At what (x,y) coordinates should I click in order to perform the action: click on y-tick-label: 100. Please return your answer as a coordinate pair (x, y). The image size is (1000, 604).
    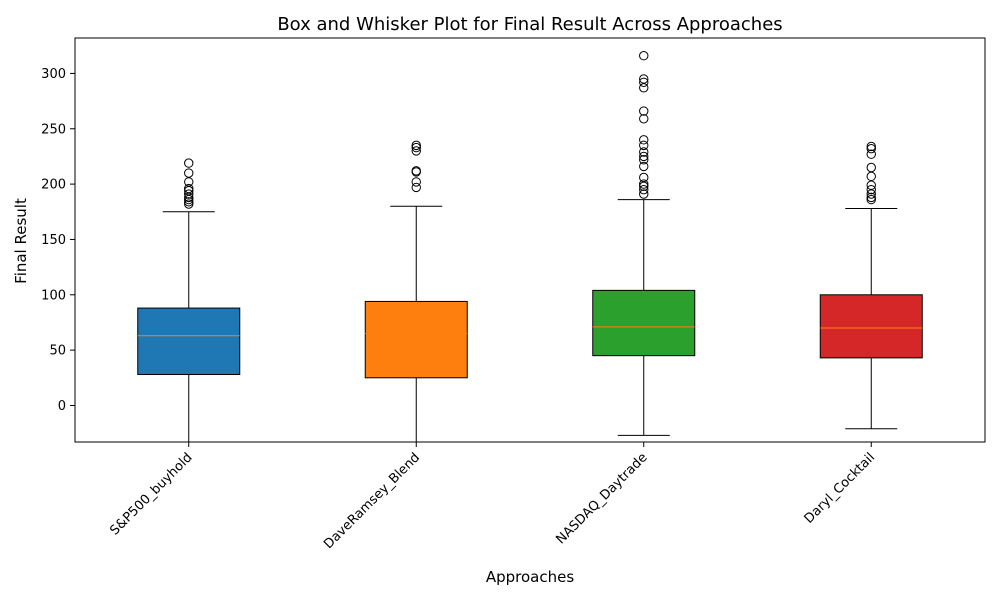
    Looking at the image, I should click on (53, 295).